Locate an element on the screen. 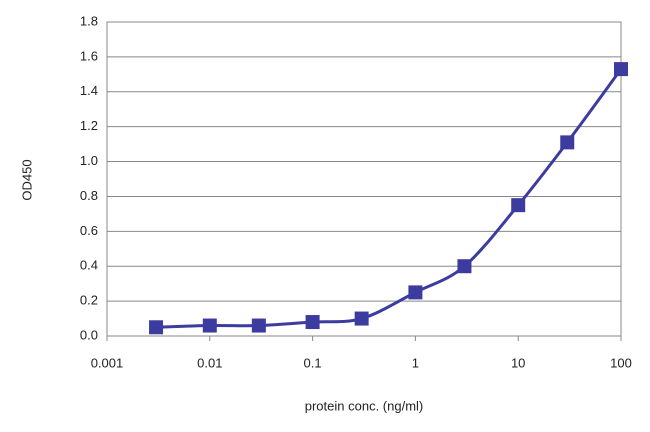 The height and width of the screenshot is (432, 650). x-tick-label: 100 is located at coordinates (621, 362).